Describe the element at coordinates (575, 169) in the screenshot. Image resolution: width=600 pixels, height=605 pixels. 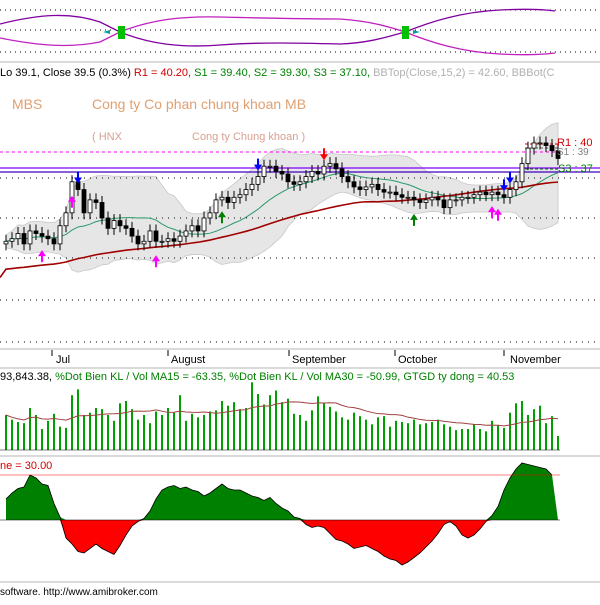
I see `s3-level-label: S3 : 37` at that location.